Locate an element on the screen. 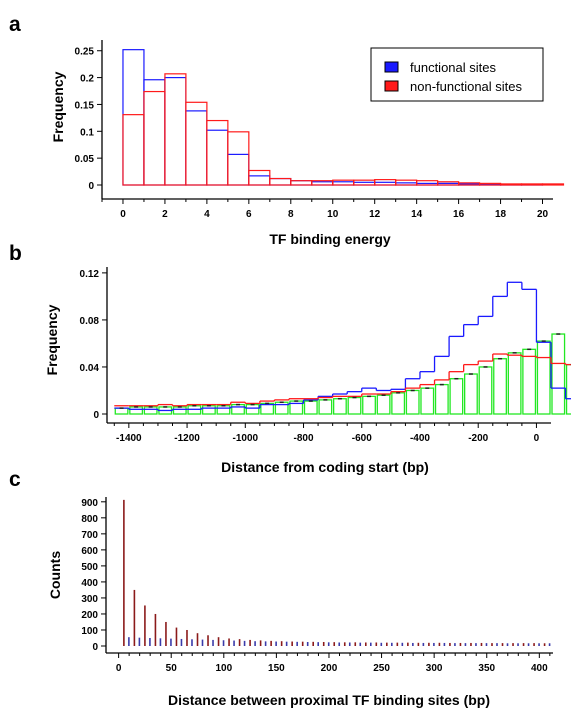 This screenshot has height=720, width=571. x-tick-label: 100 is located at coordinates (223, 668).